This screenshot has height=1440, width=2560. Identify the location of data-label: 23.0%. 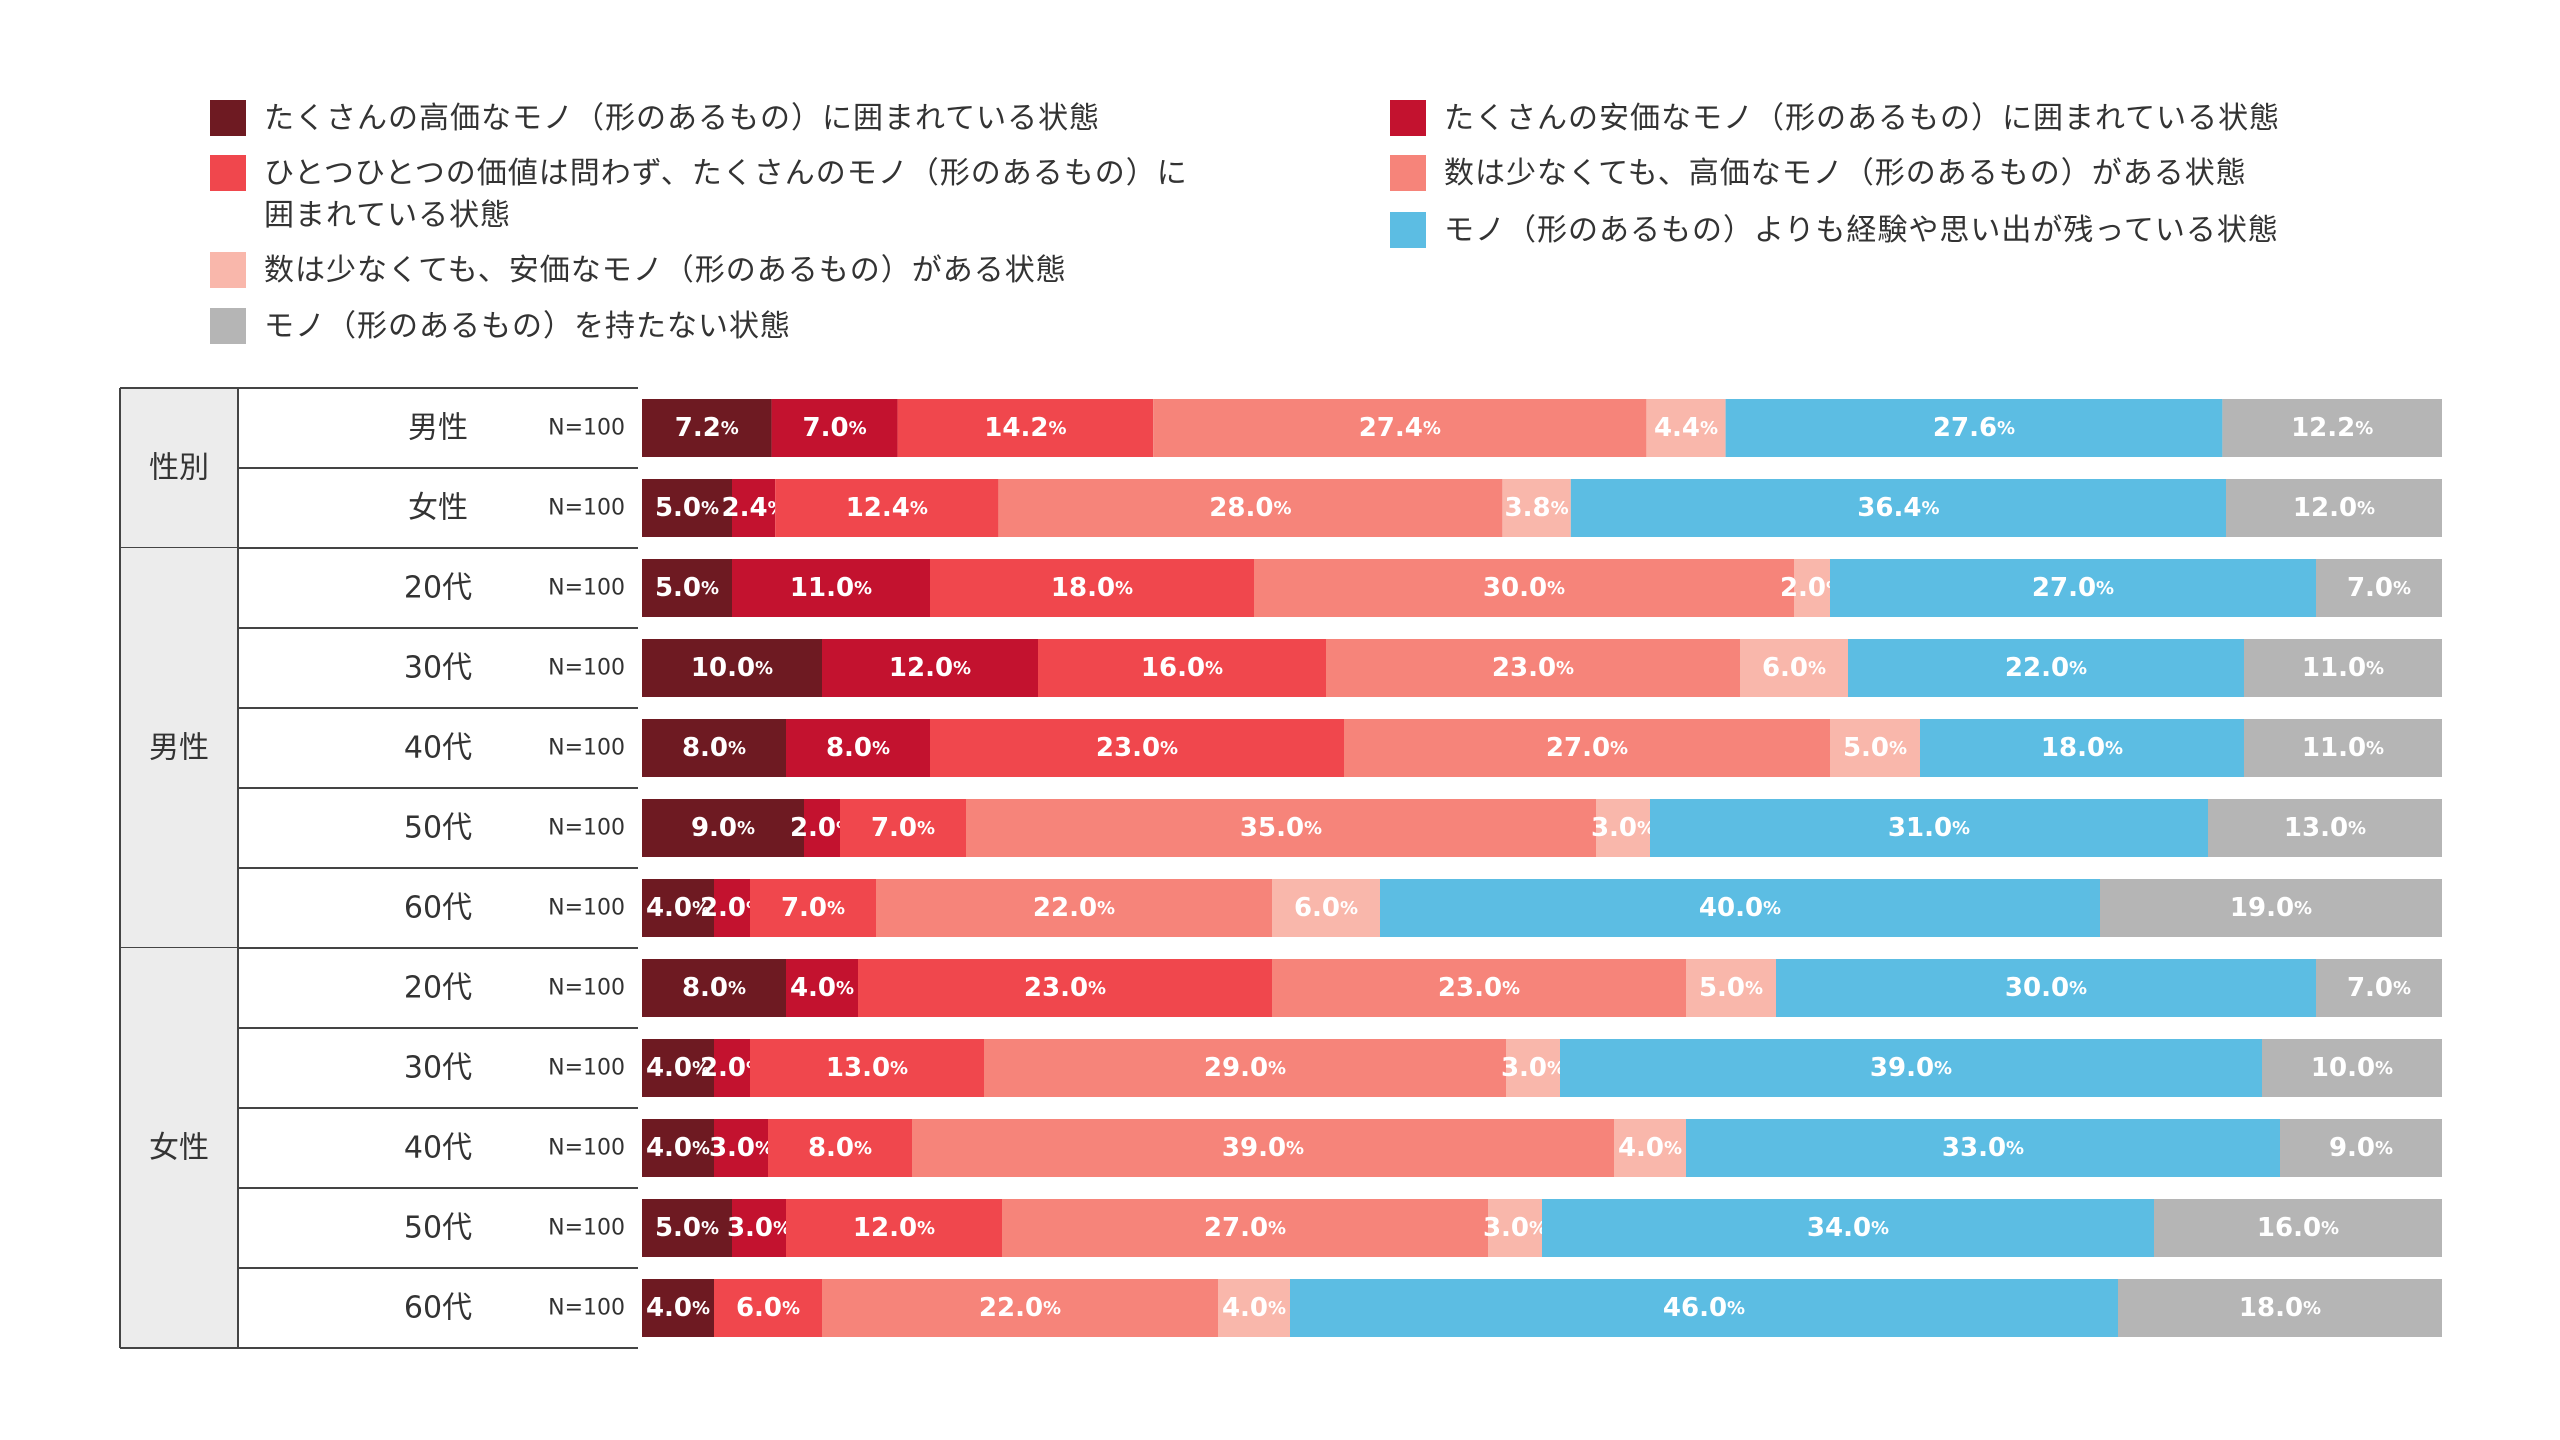
(1065, 988).